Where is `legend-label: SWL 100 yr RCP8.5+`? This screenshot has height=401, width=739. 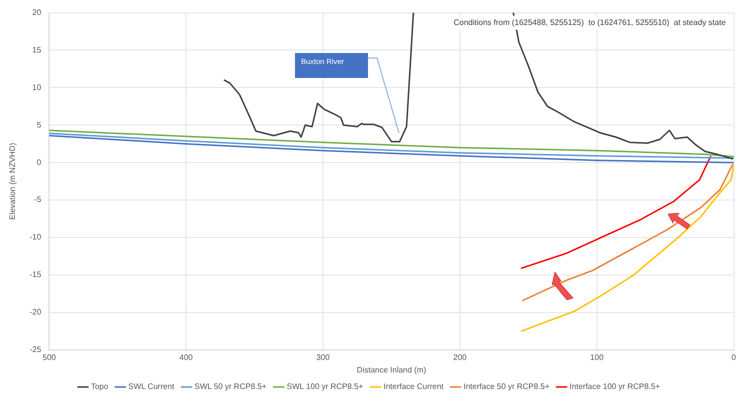 legend-label: SWL 100 yr RCP8.5+ is located at coordinates (325, 387).